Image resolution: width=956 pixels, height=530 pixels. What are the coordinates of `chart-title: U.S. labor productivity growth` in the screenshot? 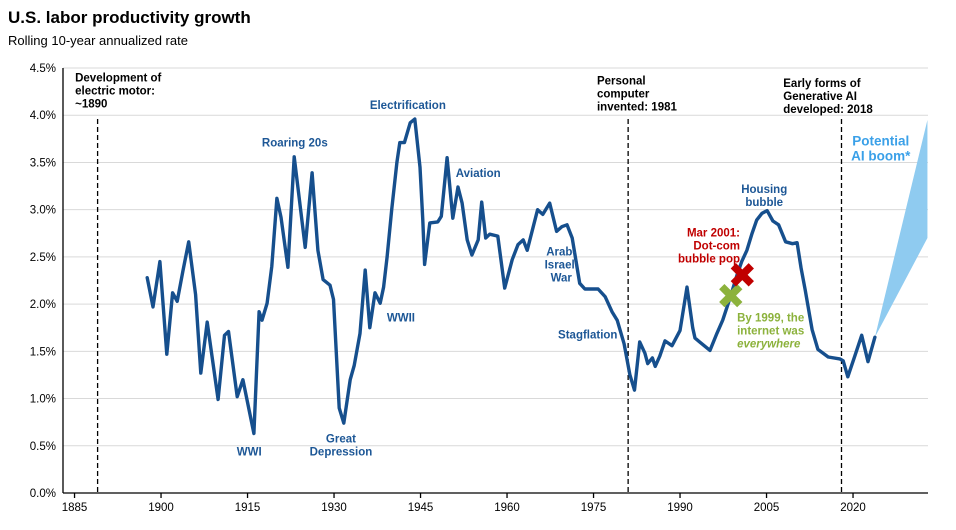 It's located at (129, 17).